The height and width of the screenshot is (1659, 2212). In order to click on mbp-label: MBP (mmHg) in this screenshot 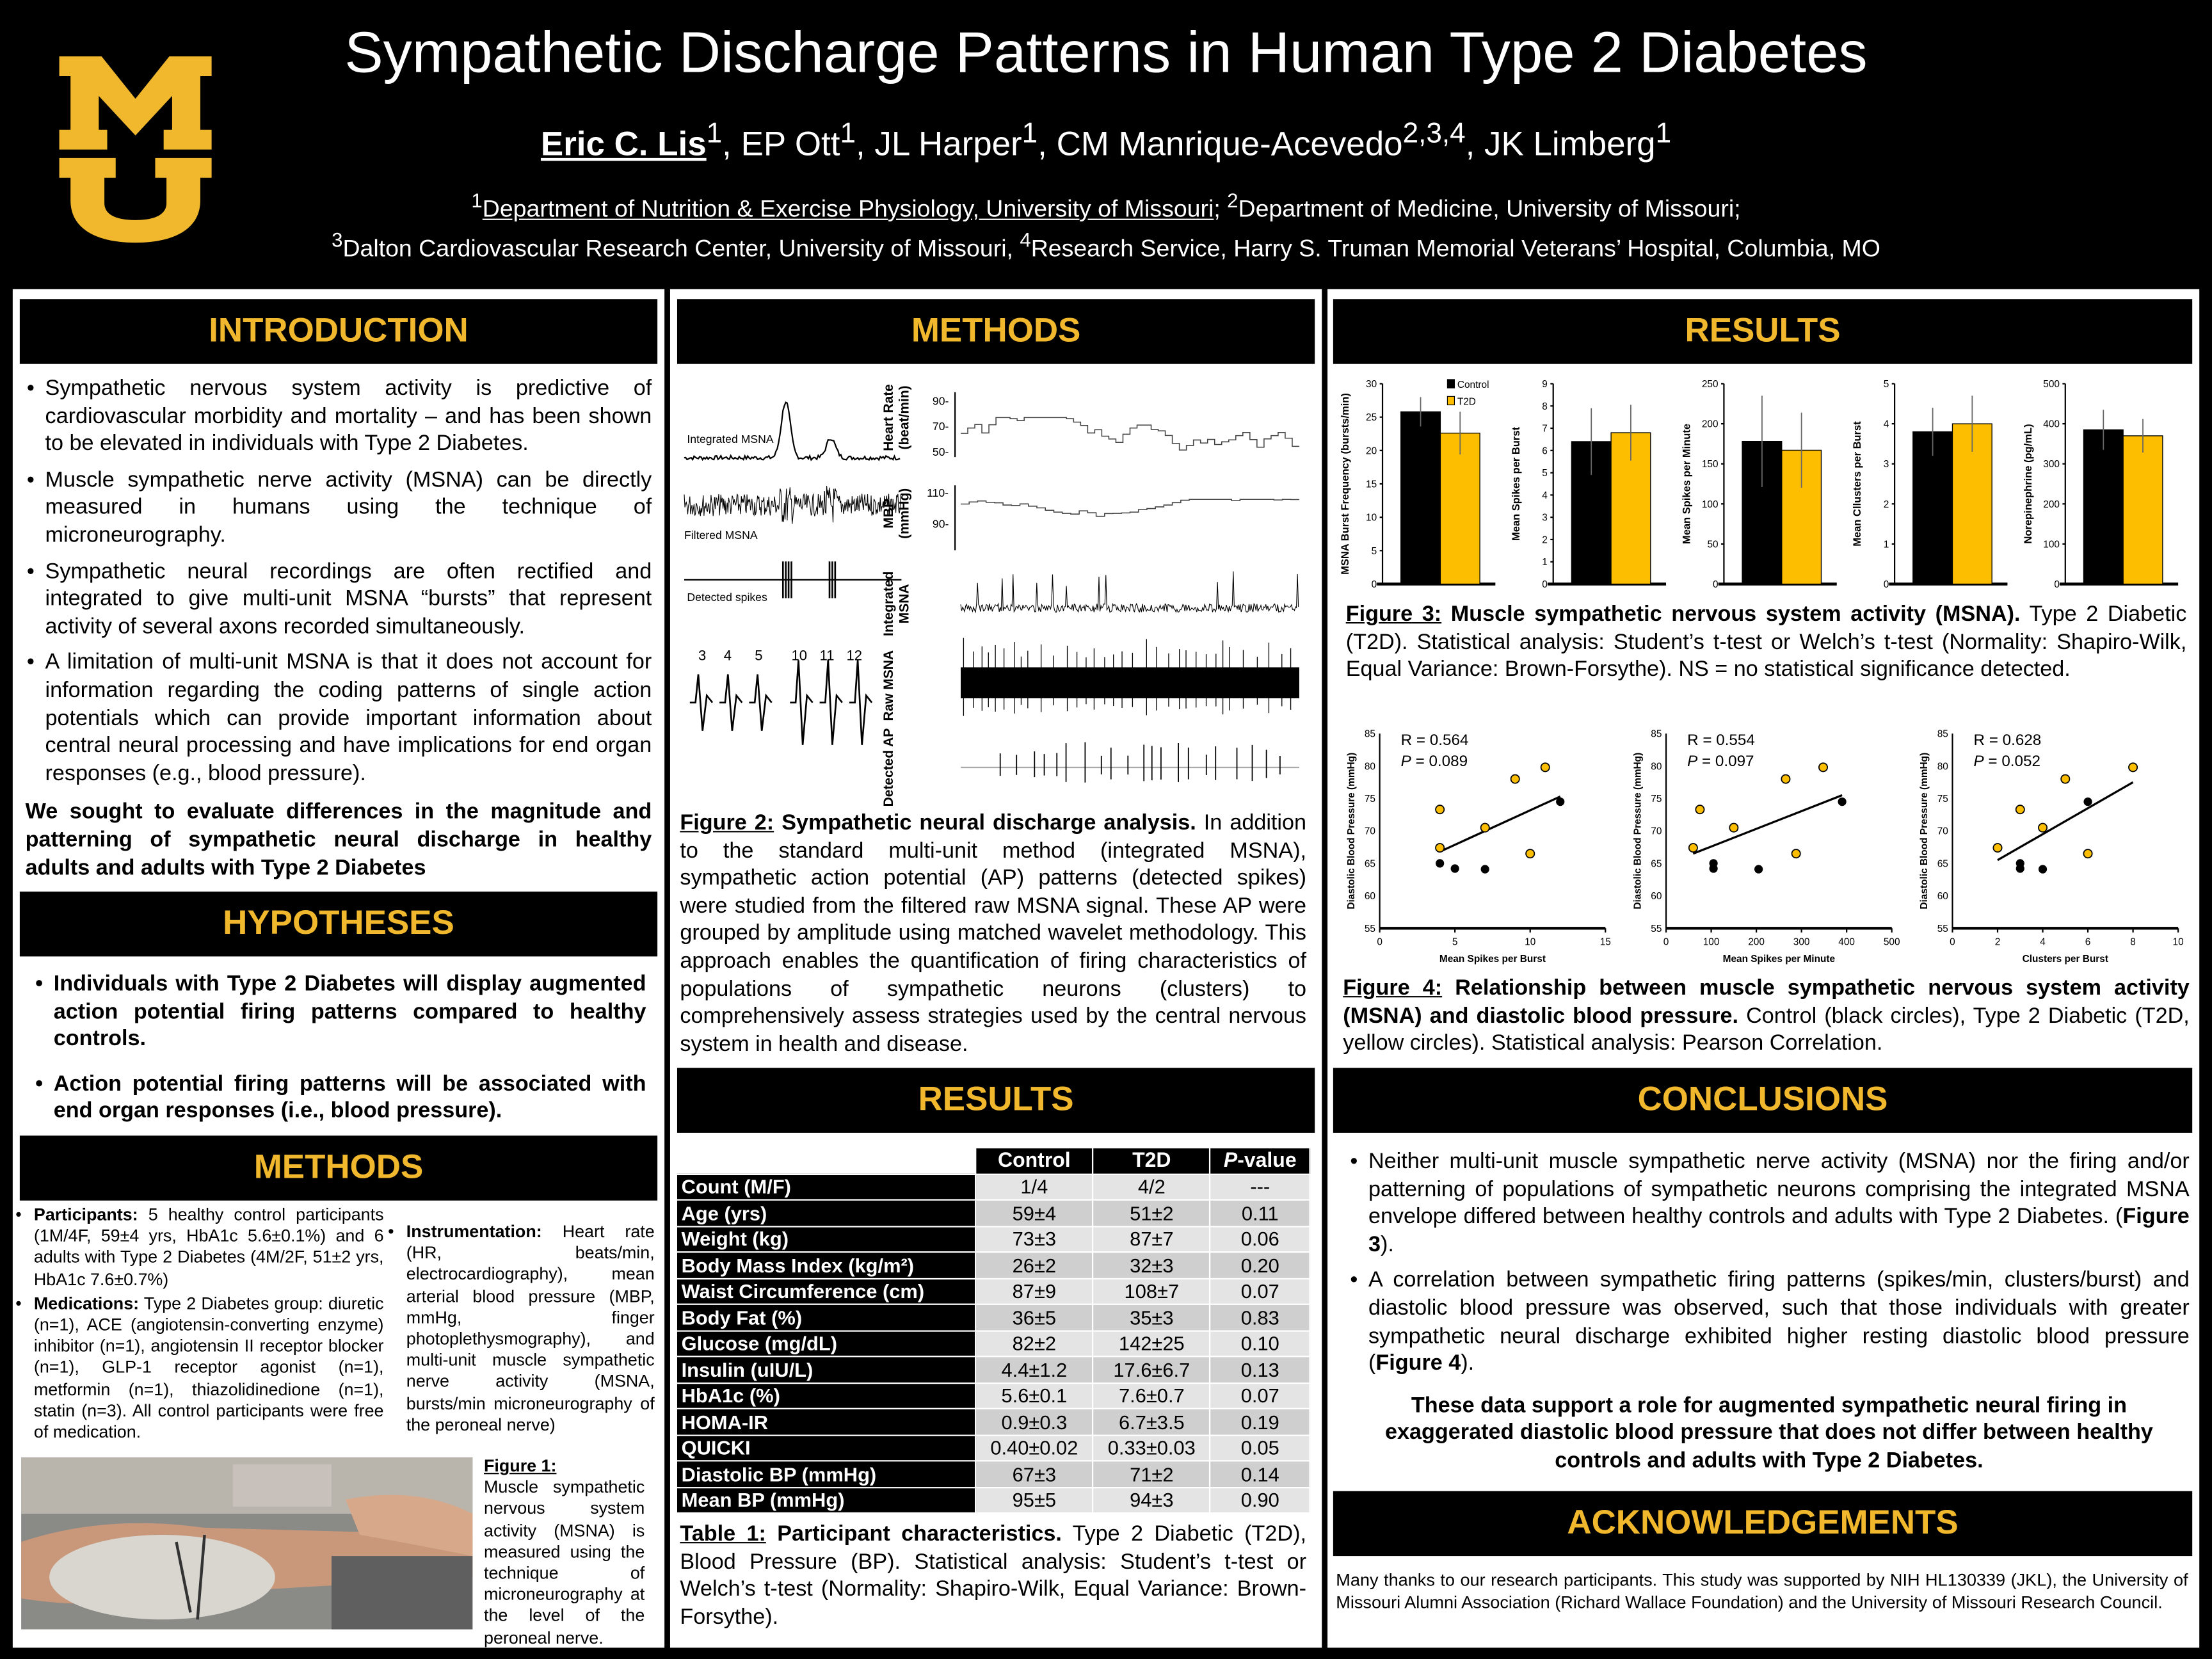, I will do `click(897, 513)`.